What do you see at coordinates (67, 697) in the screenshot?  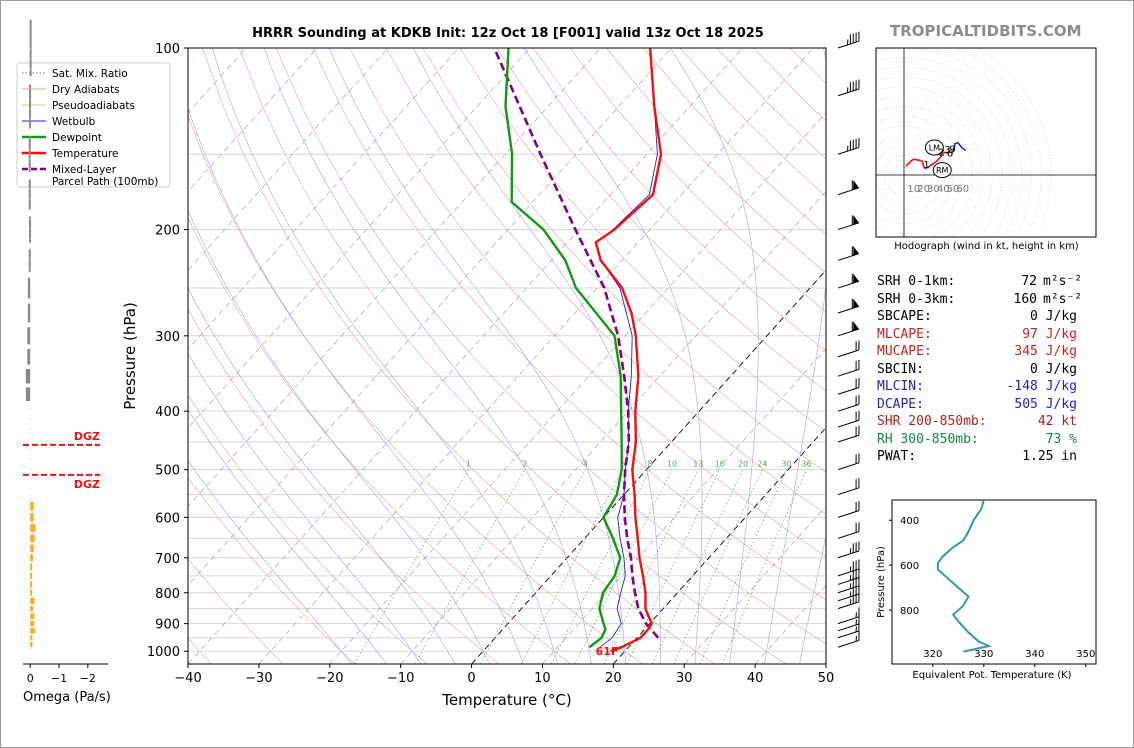 I see `omega-axis-label: Omega (Pa/s)` at bounding box center [67, 697].